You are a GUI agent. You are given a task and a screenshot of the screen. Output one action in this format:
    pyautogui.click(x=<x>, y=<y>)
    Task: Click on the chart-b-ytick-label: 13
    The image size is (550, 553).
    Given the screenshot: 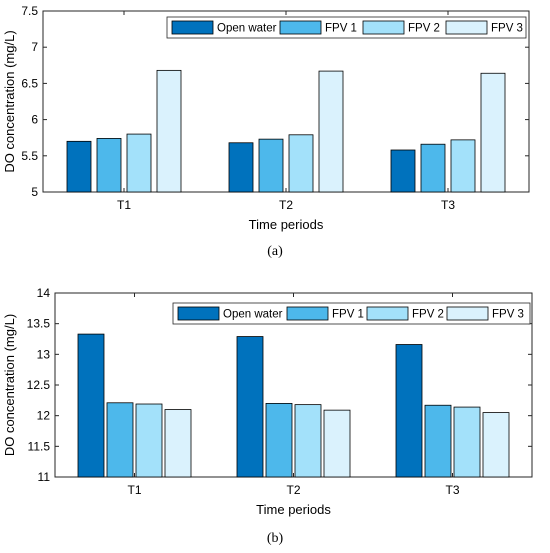 What is the action you would take?
    pyautogui.click(x=44, y=354)
    